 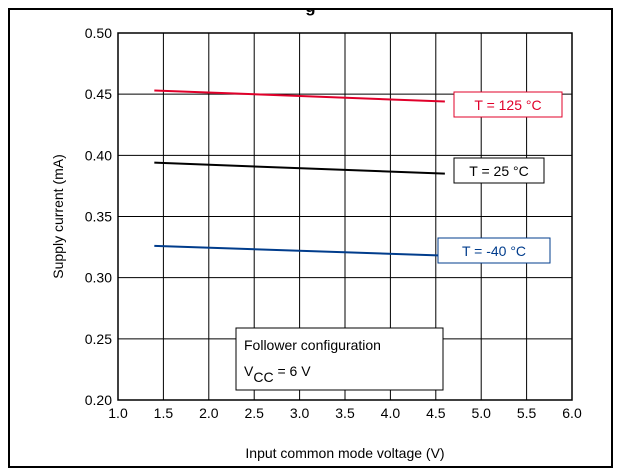 I want to click on annotation-line1: Follower configuration, so click(x=312, y=345).